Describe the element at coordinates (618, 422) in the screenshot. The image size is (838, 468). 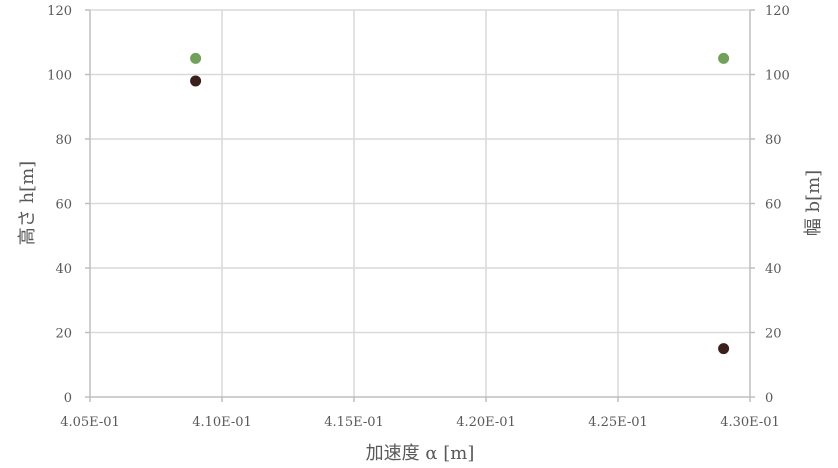
I see `x-tick-label: 4.25E-01` at that location.